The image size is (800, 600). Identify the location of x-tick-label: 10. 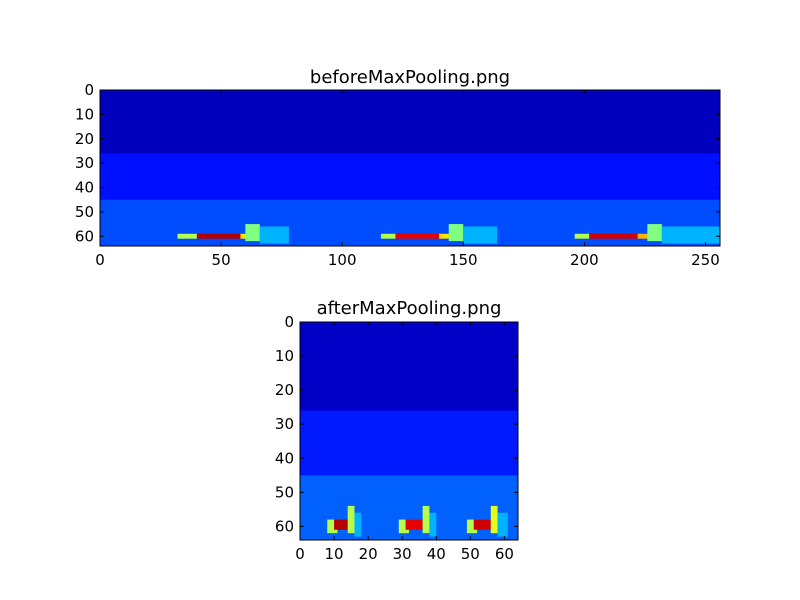
(334, 554).